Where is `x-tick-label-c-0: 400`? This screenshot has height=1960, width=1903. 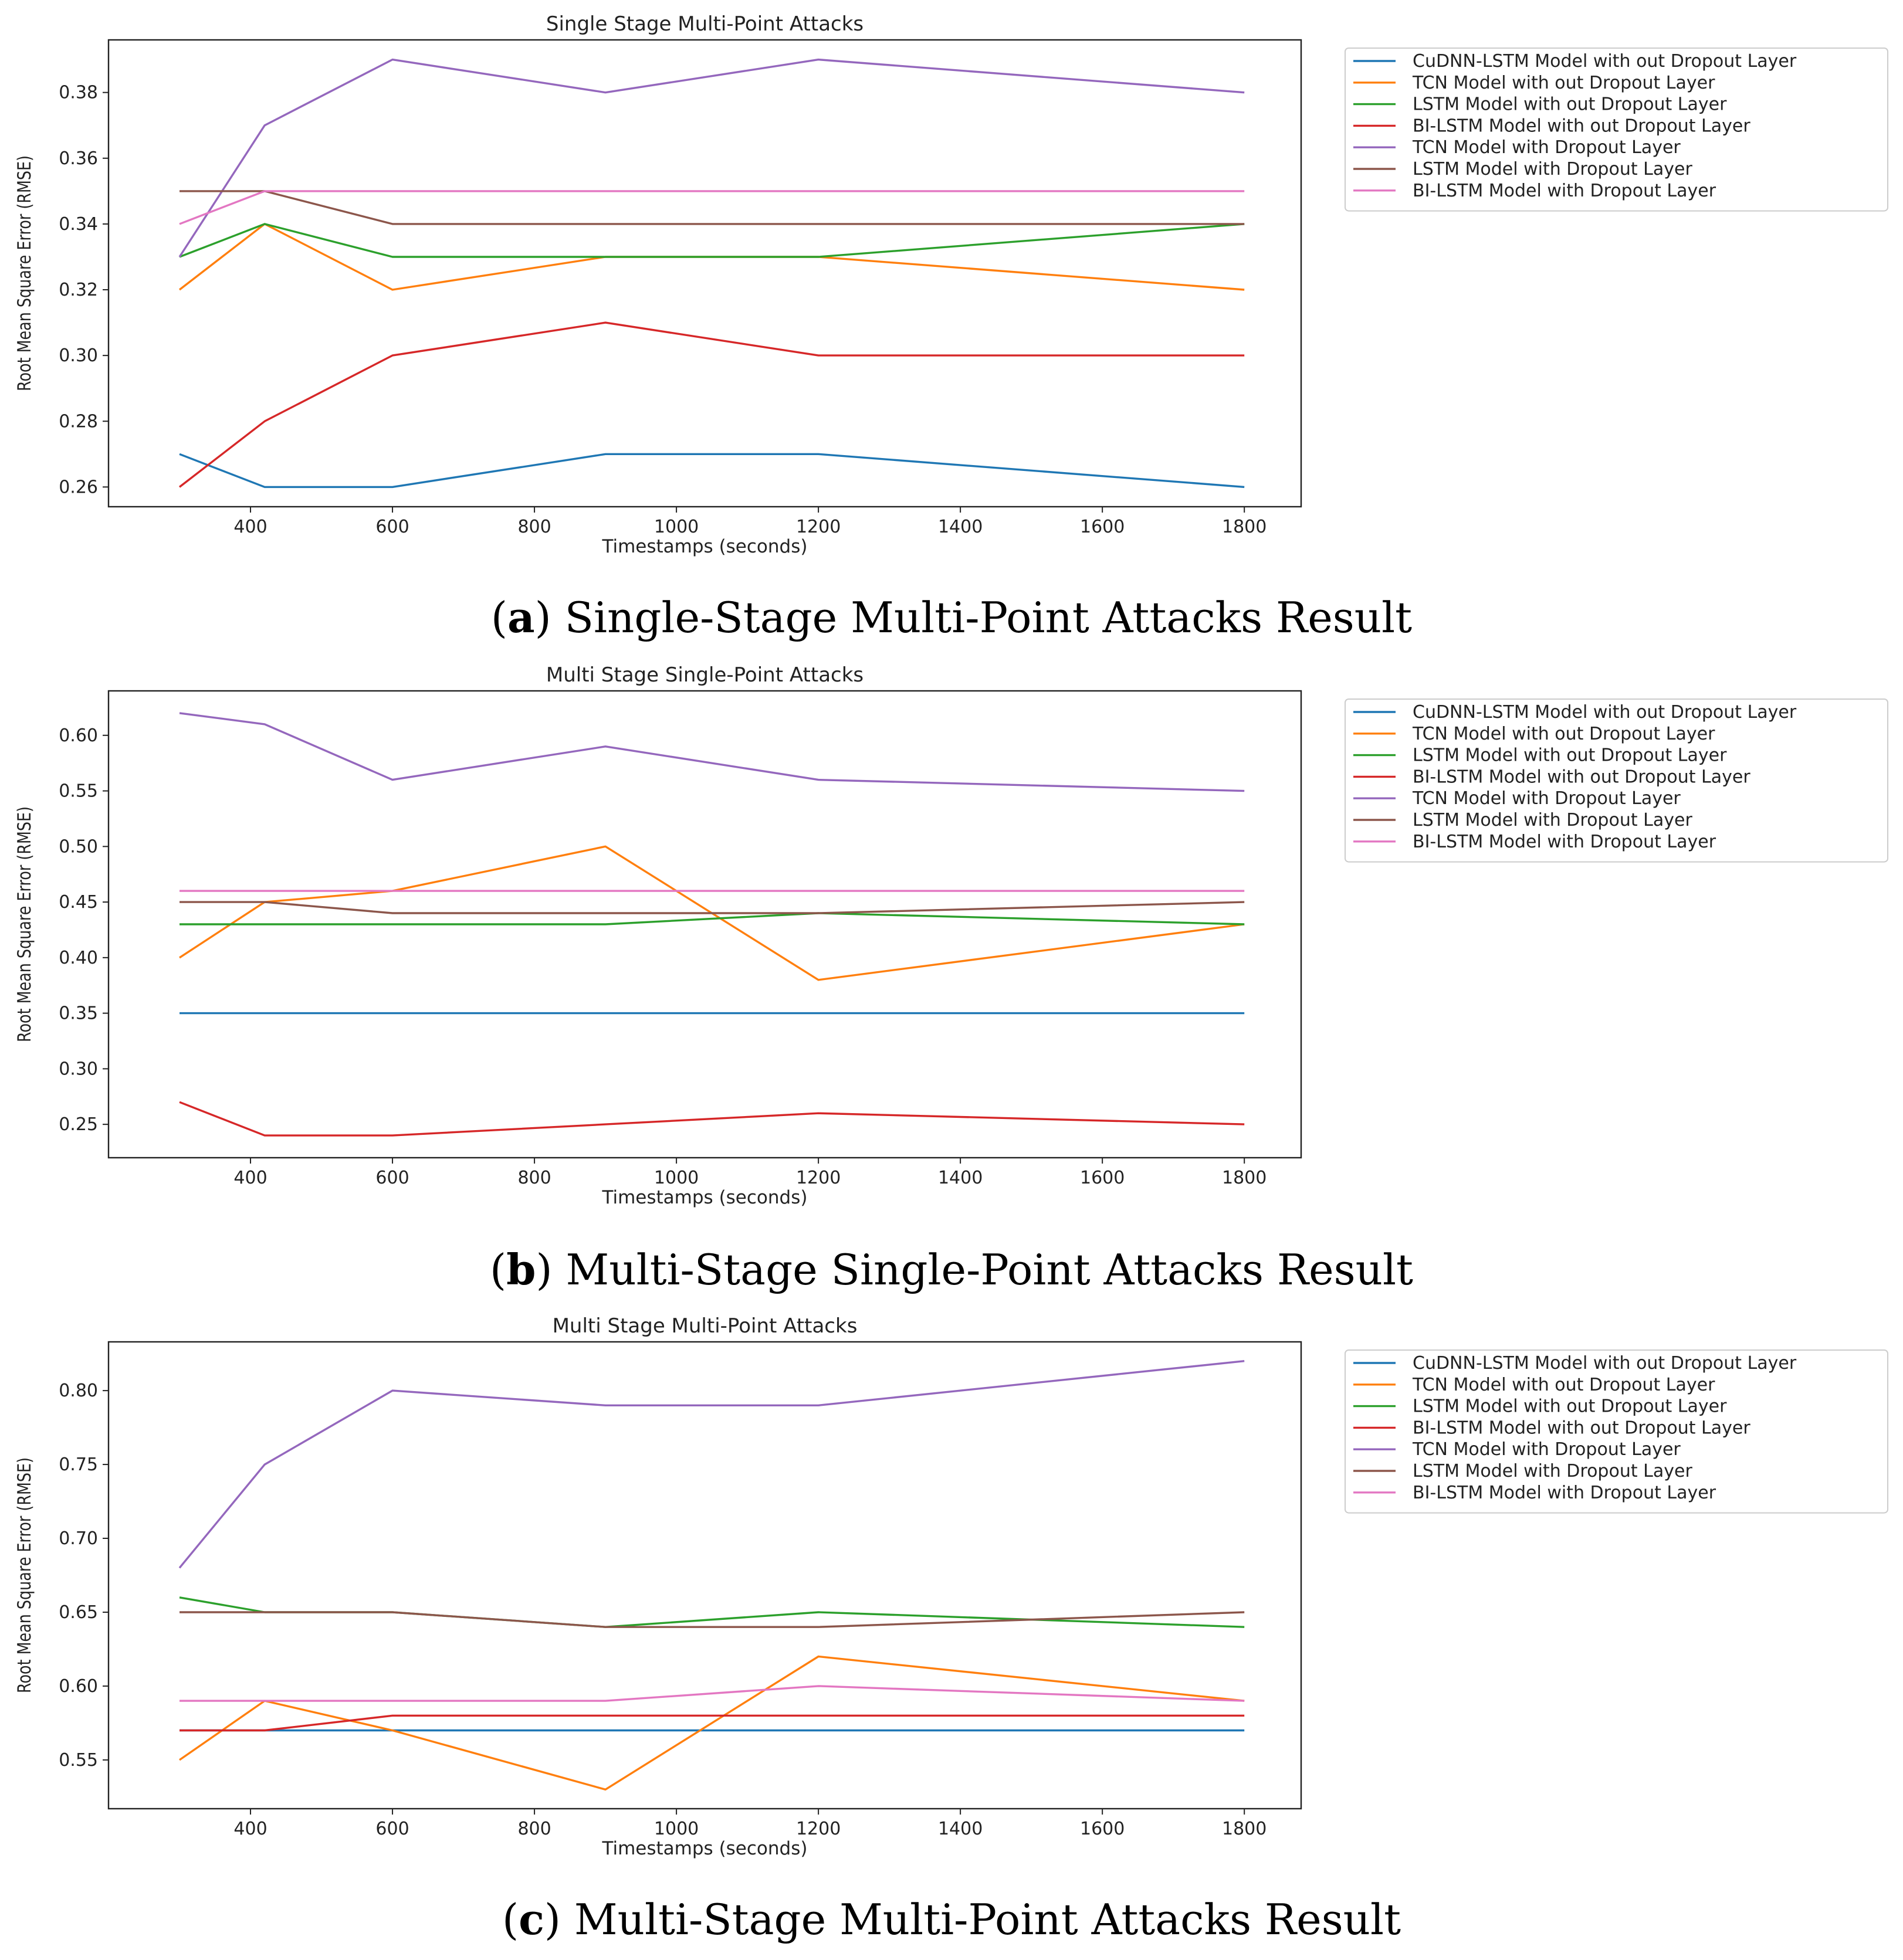 x-tick-label-c-0: 400 is located at coordinates (250, 1829).